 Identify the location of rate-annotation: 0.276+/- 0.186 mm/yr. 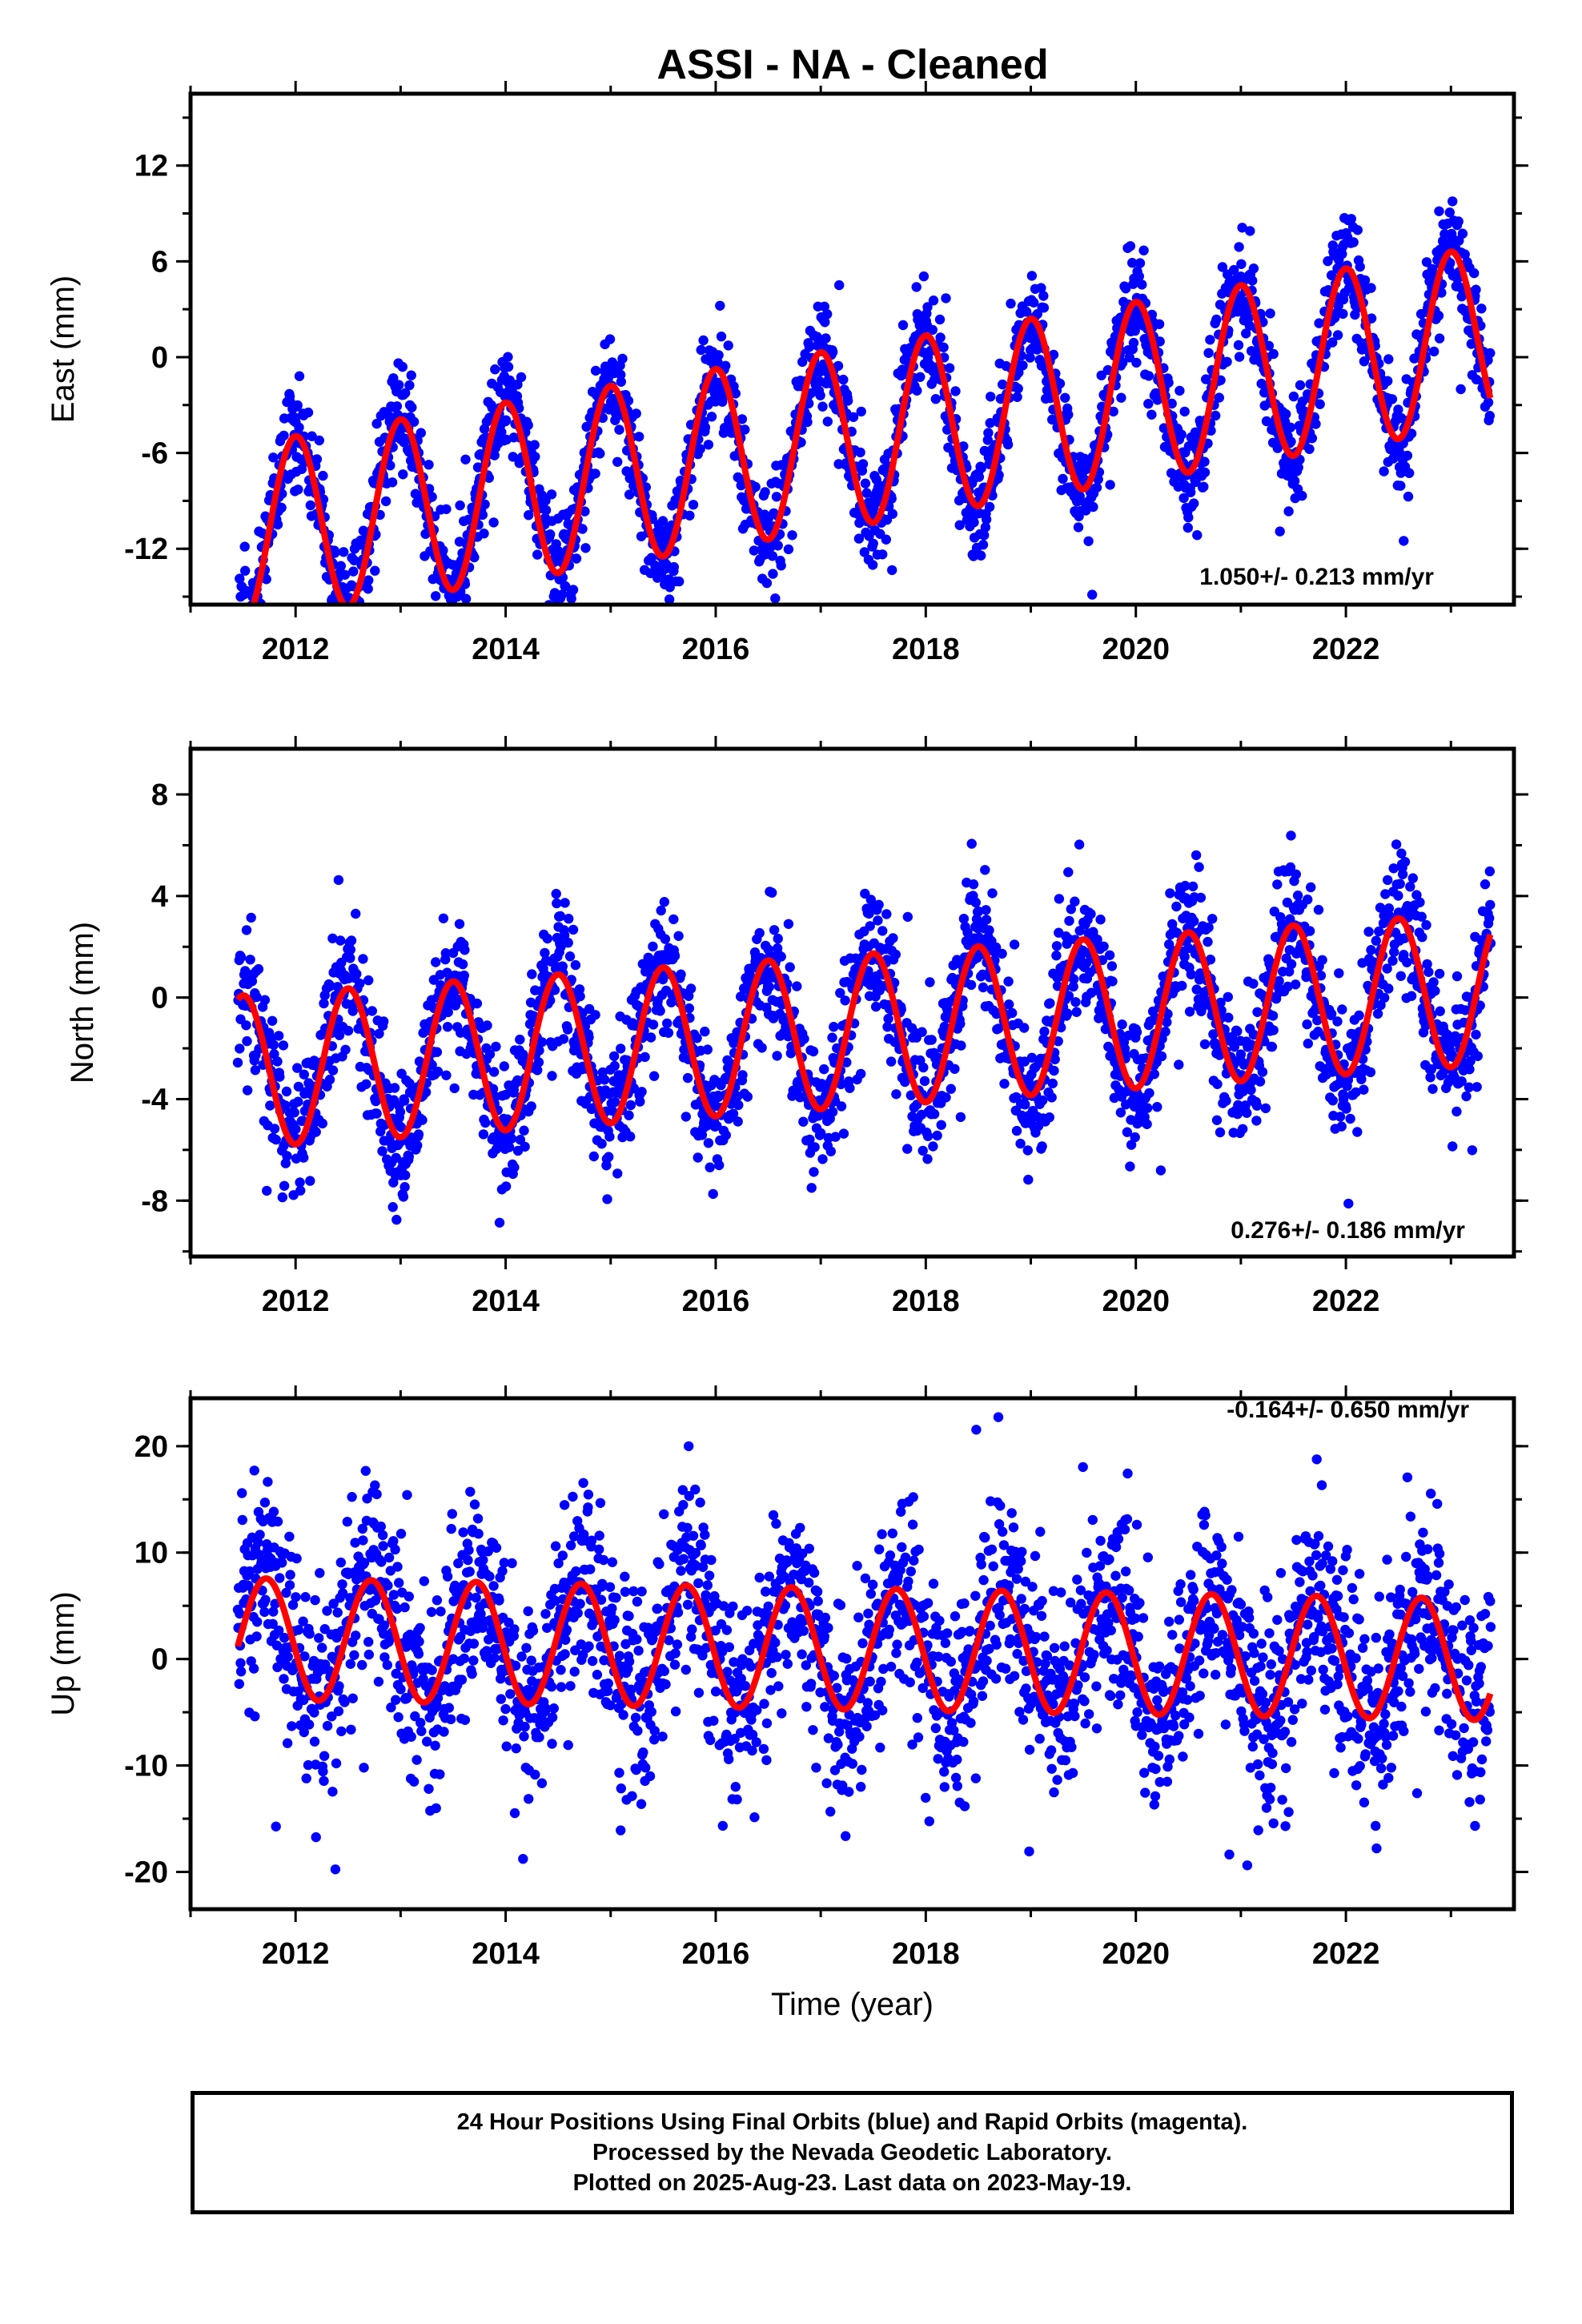
(1348, 1230).